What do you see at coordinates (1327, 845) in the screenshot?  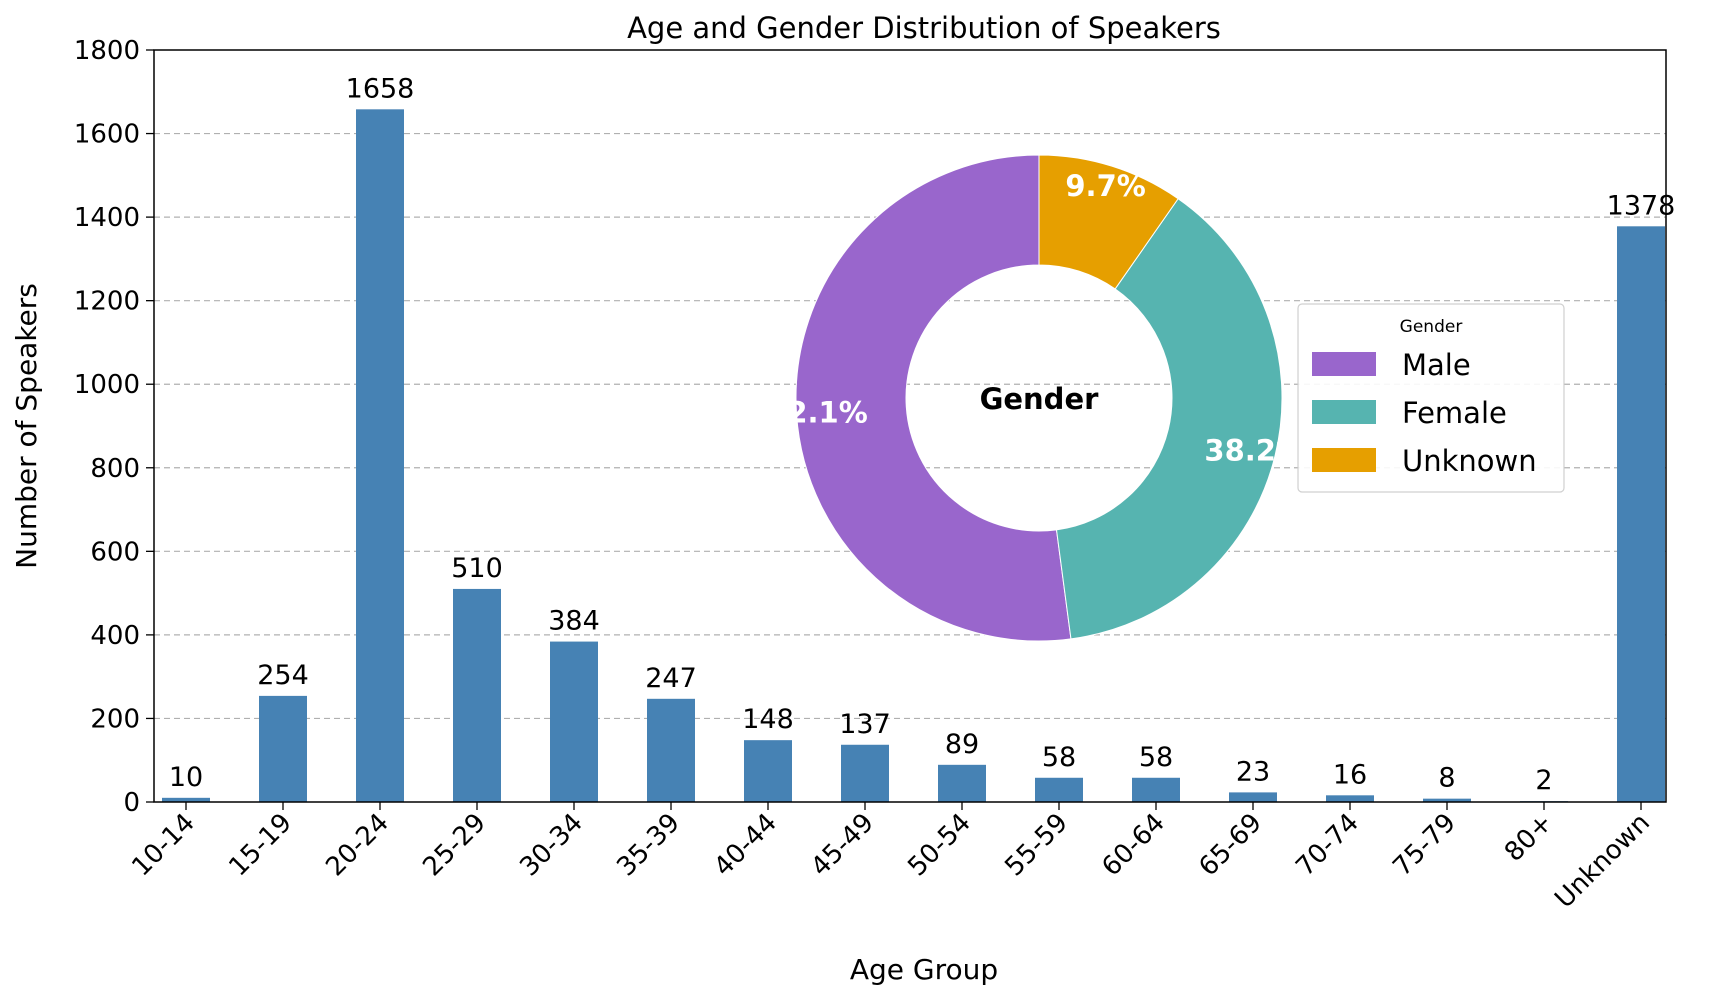 I see `x-tick-label: 70-74` at bounding box center [1327, 845].